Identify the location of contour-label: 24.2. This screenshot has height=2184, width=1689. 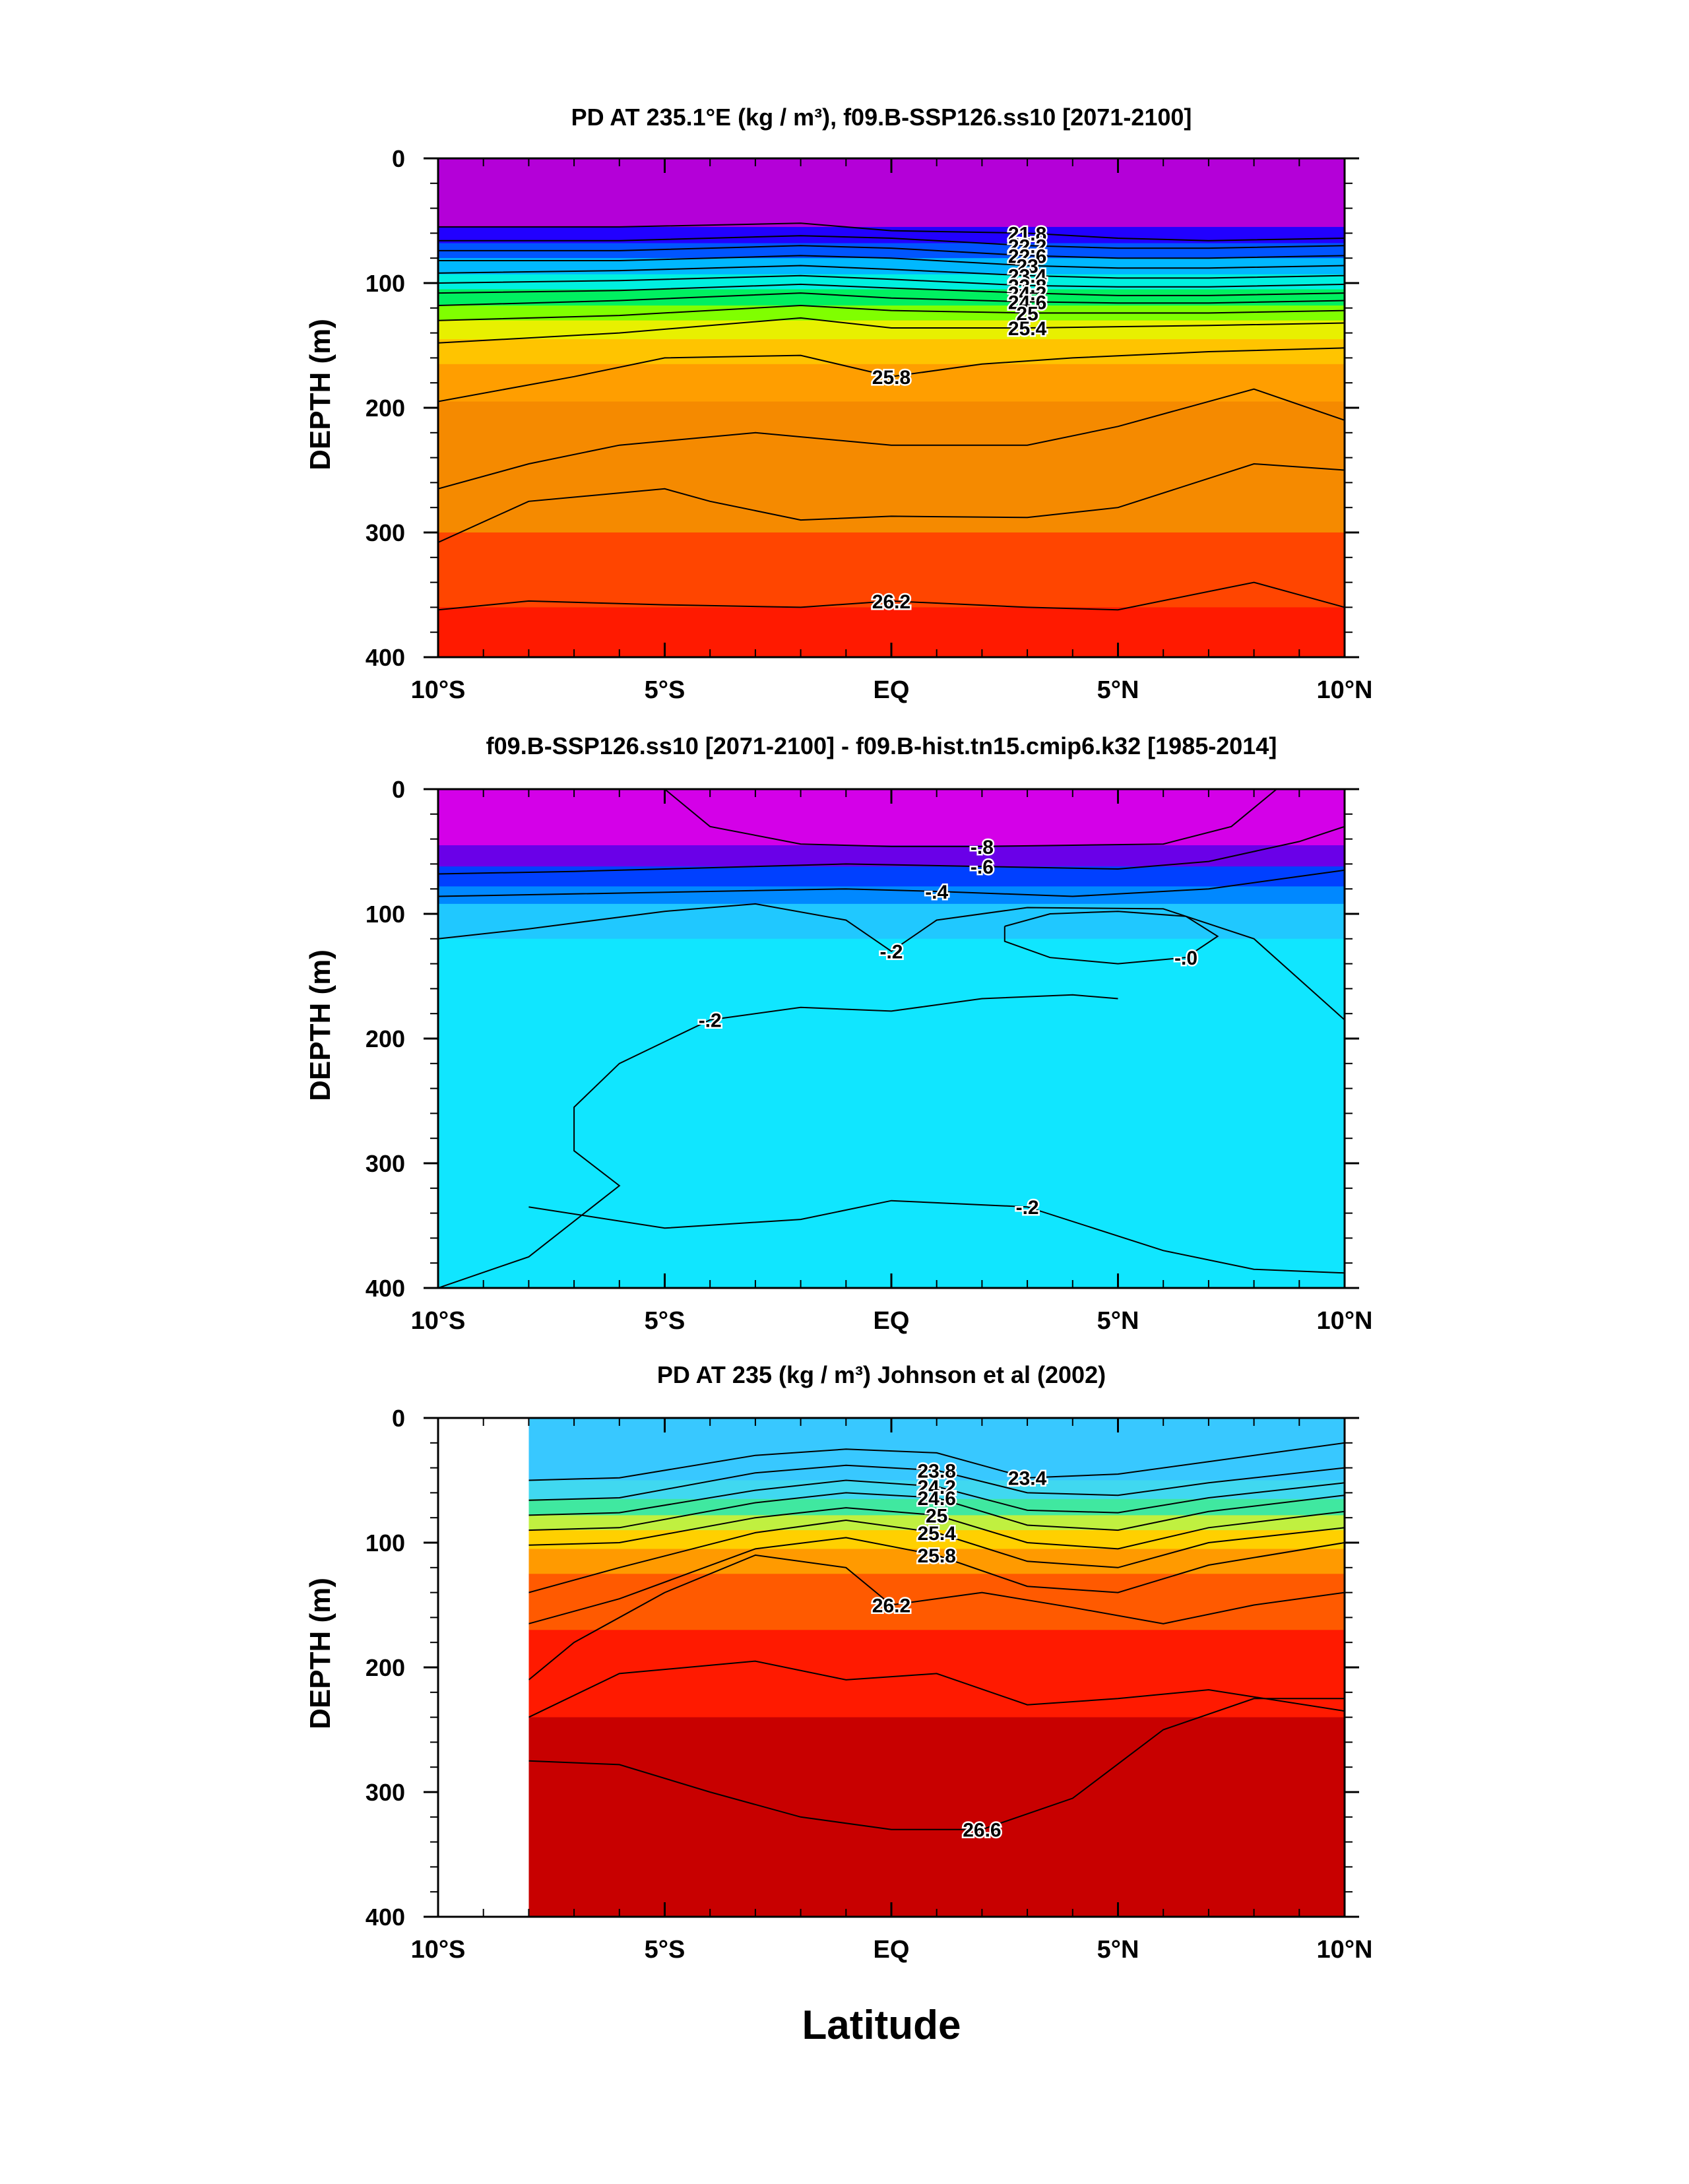
(937, 1487).